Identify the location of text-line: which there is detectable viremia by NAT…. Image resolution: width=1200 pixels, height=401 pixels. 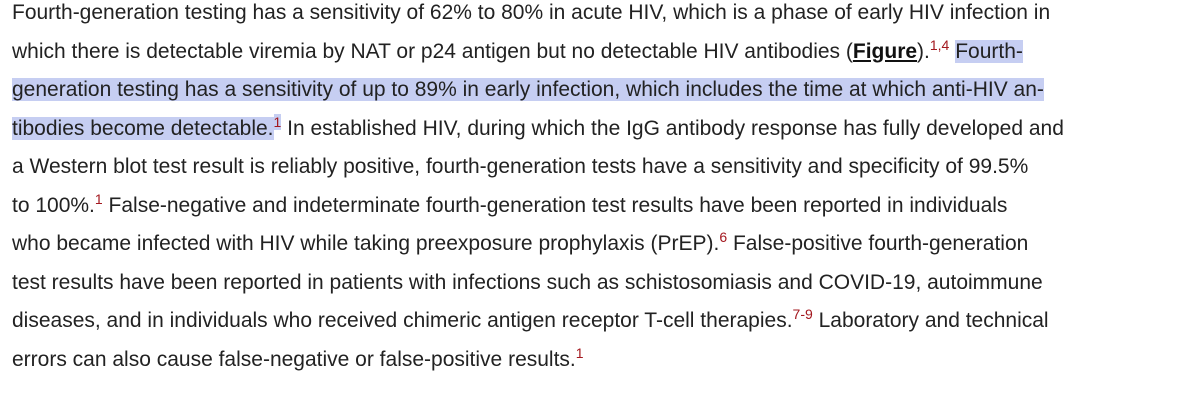
(605, 52).